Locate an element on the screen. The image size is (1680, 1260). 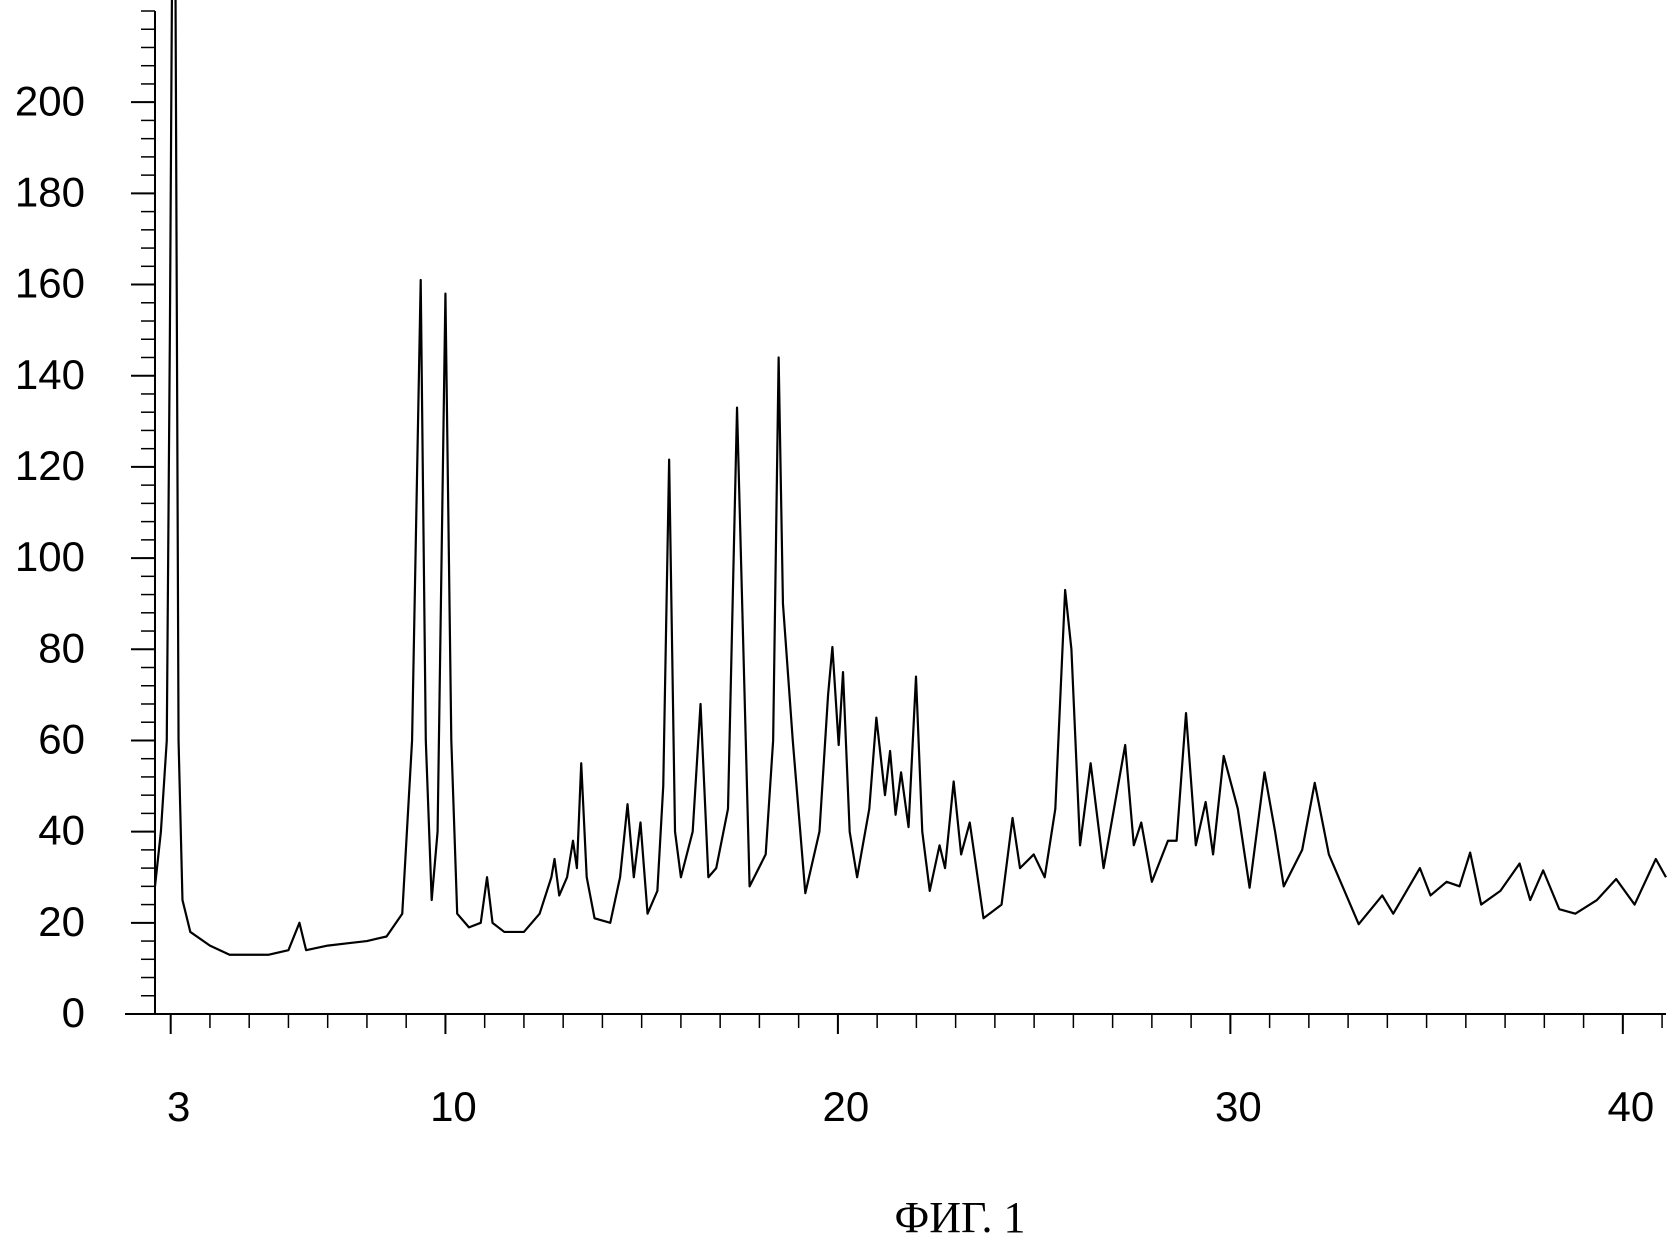
x-tick-label: 10 is located at coordinates (453, 1106).